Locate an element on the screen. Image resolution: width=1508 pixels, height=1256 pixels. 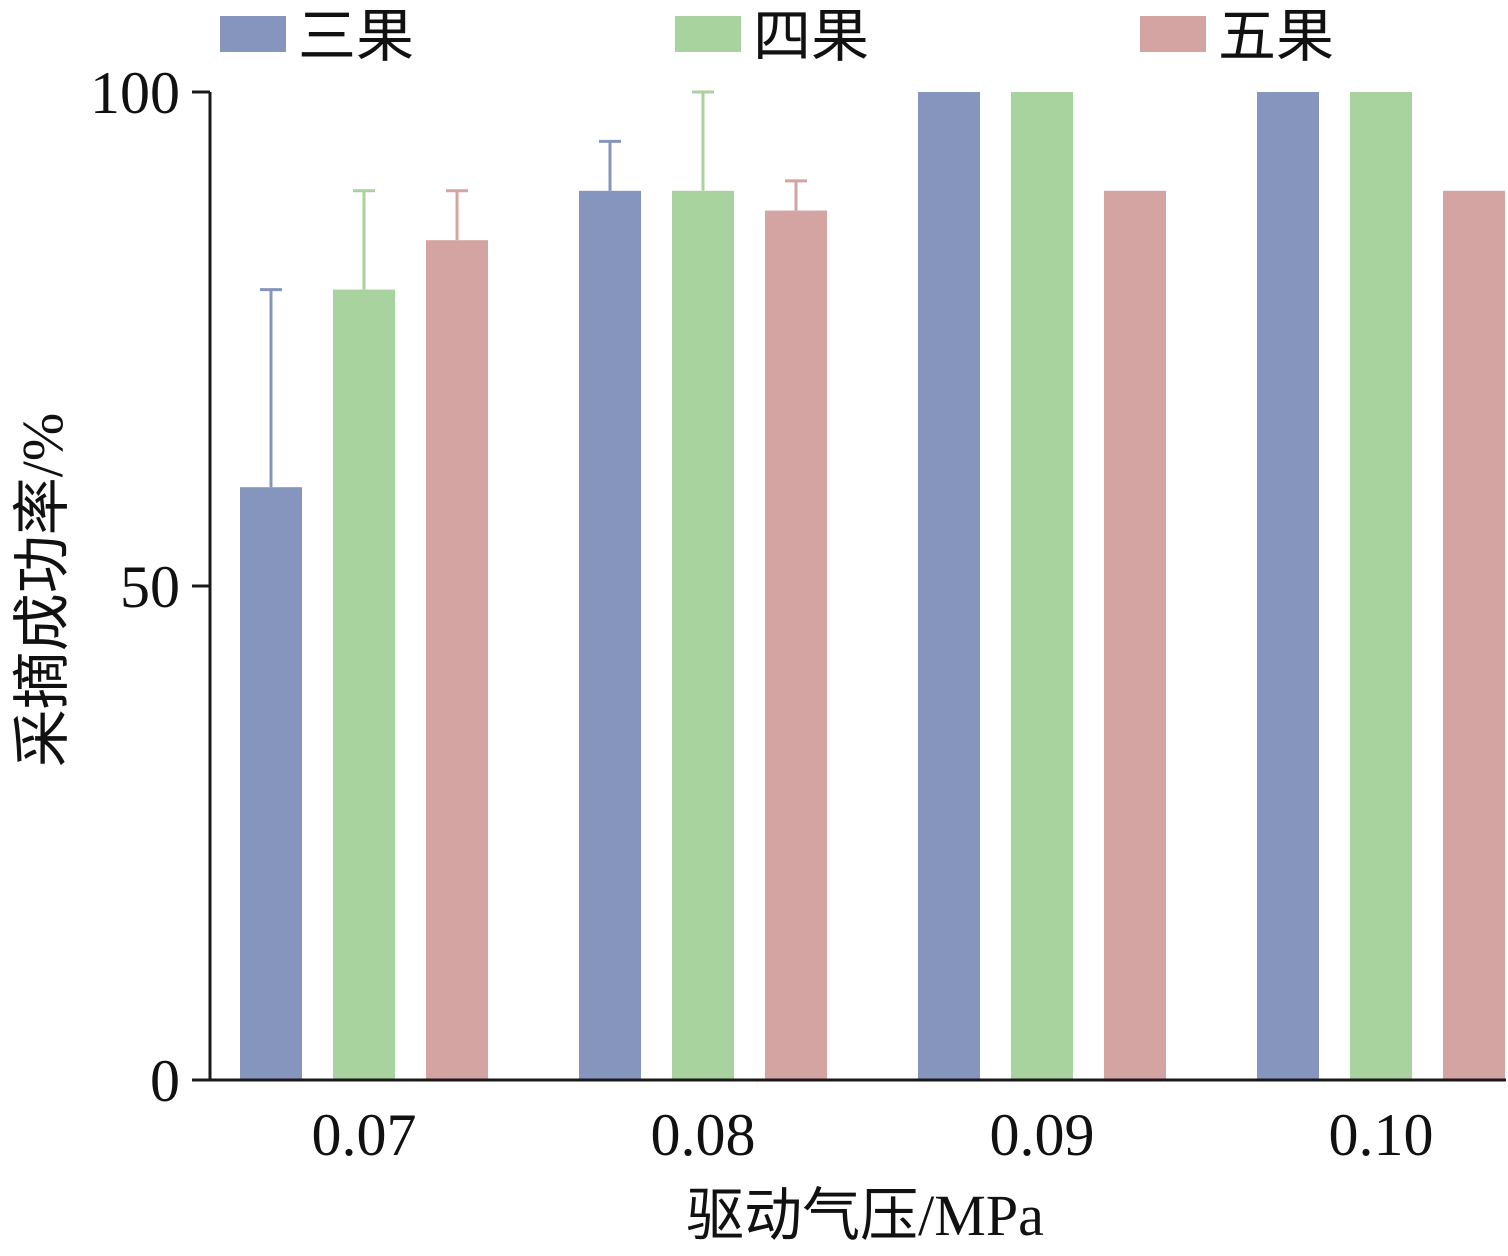
bar-1-0.10 is located at coordinates (1288, 586).